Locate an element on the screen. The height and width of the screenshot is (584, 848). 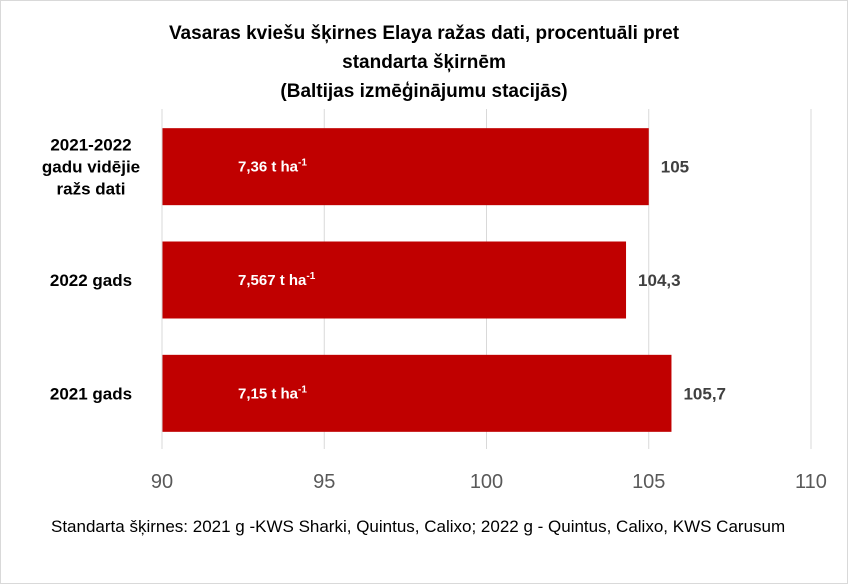
bar-value-label: 105,7 is located at coordinates (704, 393).